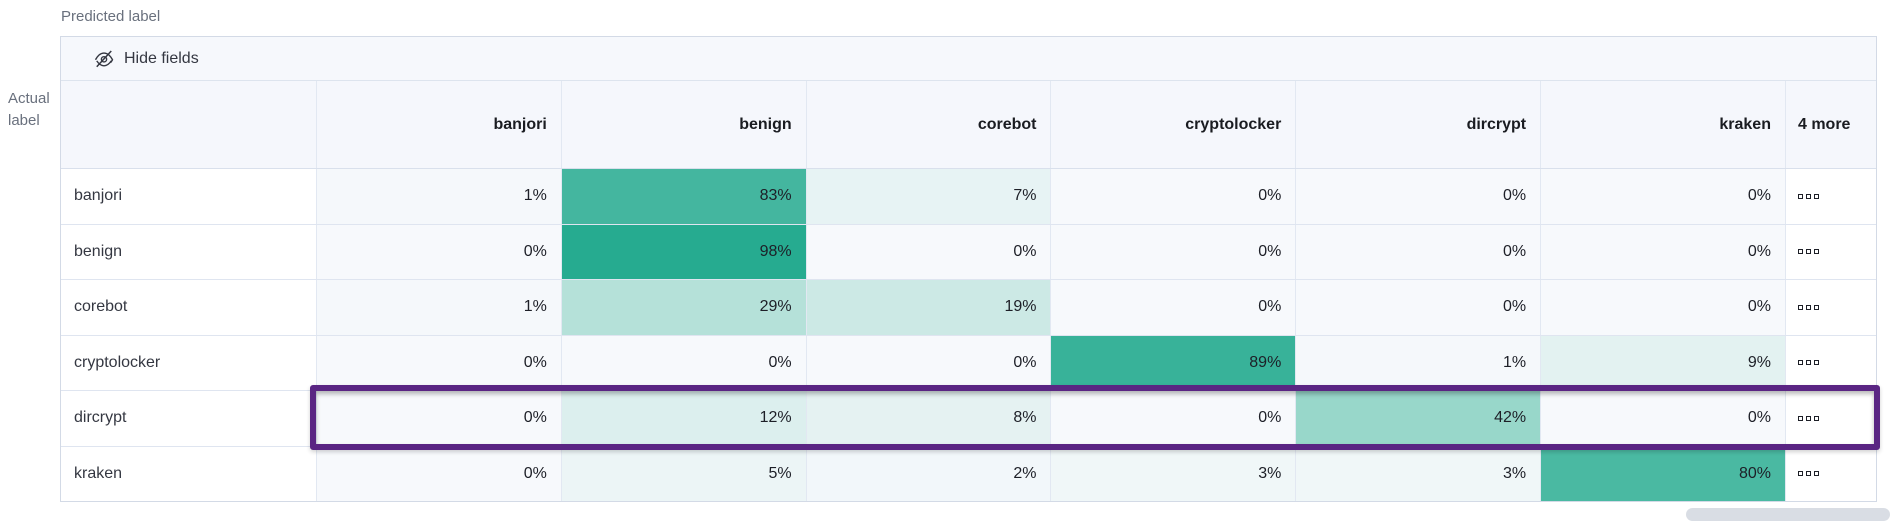  Describe the element at coordinates (684, 418) in the screenshot. I see `matrix-cell-dircrypt-benign: 12%` at that location.